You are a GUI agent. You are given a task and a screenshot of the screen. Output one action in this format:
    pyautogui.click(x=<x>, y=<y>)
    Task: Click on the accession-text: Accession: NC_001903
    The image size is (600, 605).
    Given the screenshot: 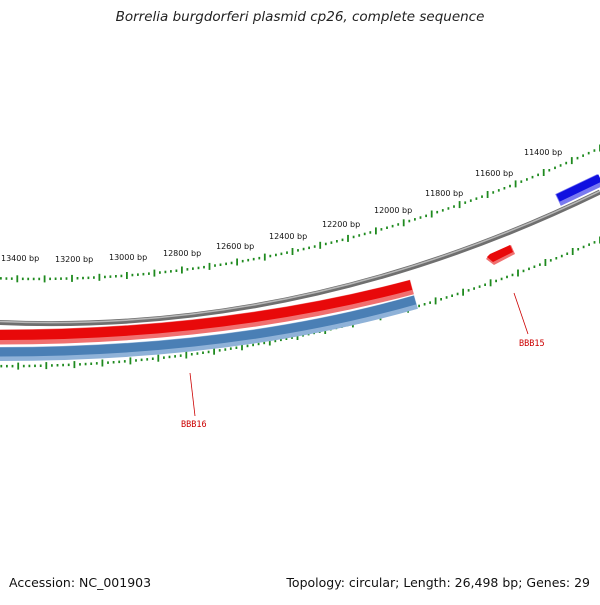 What is the action you would take?
    pyautogui.click(x=80, y=582)
    